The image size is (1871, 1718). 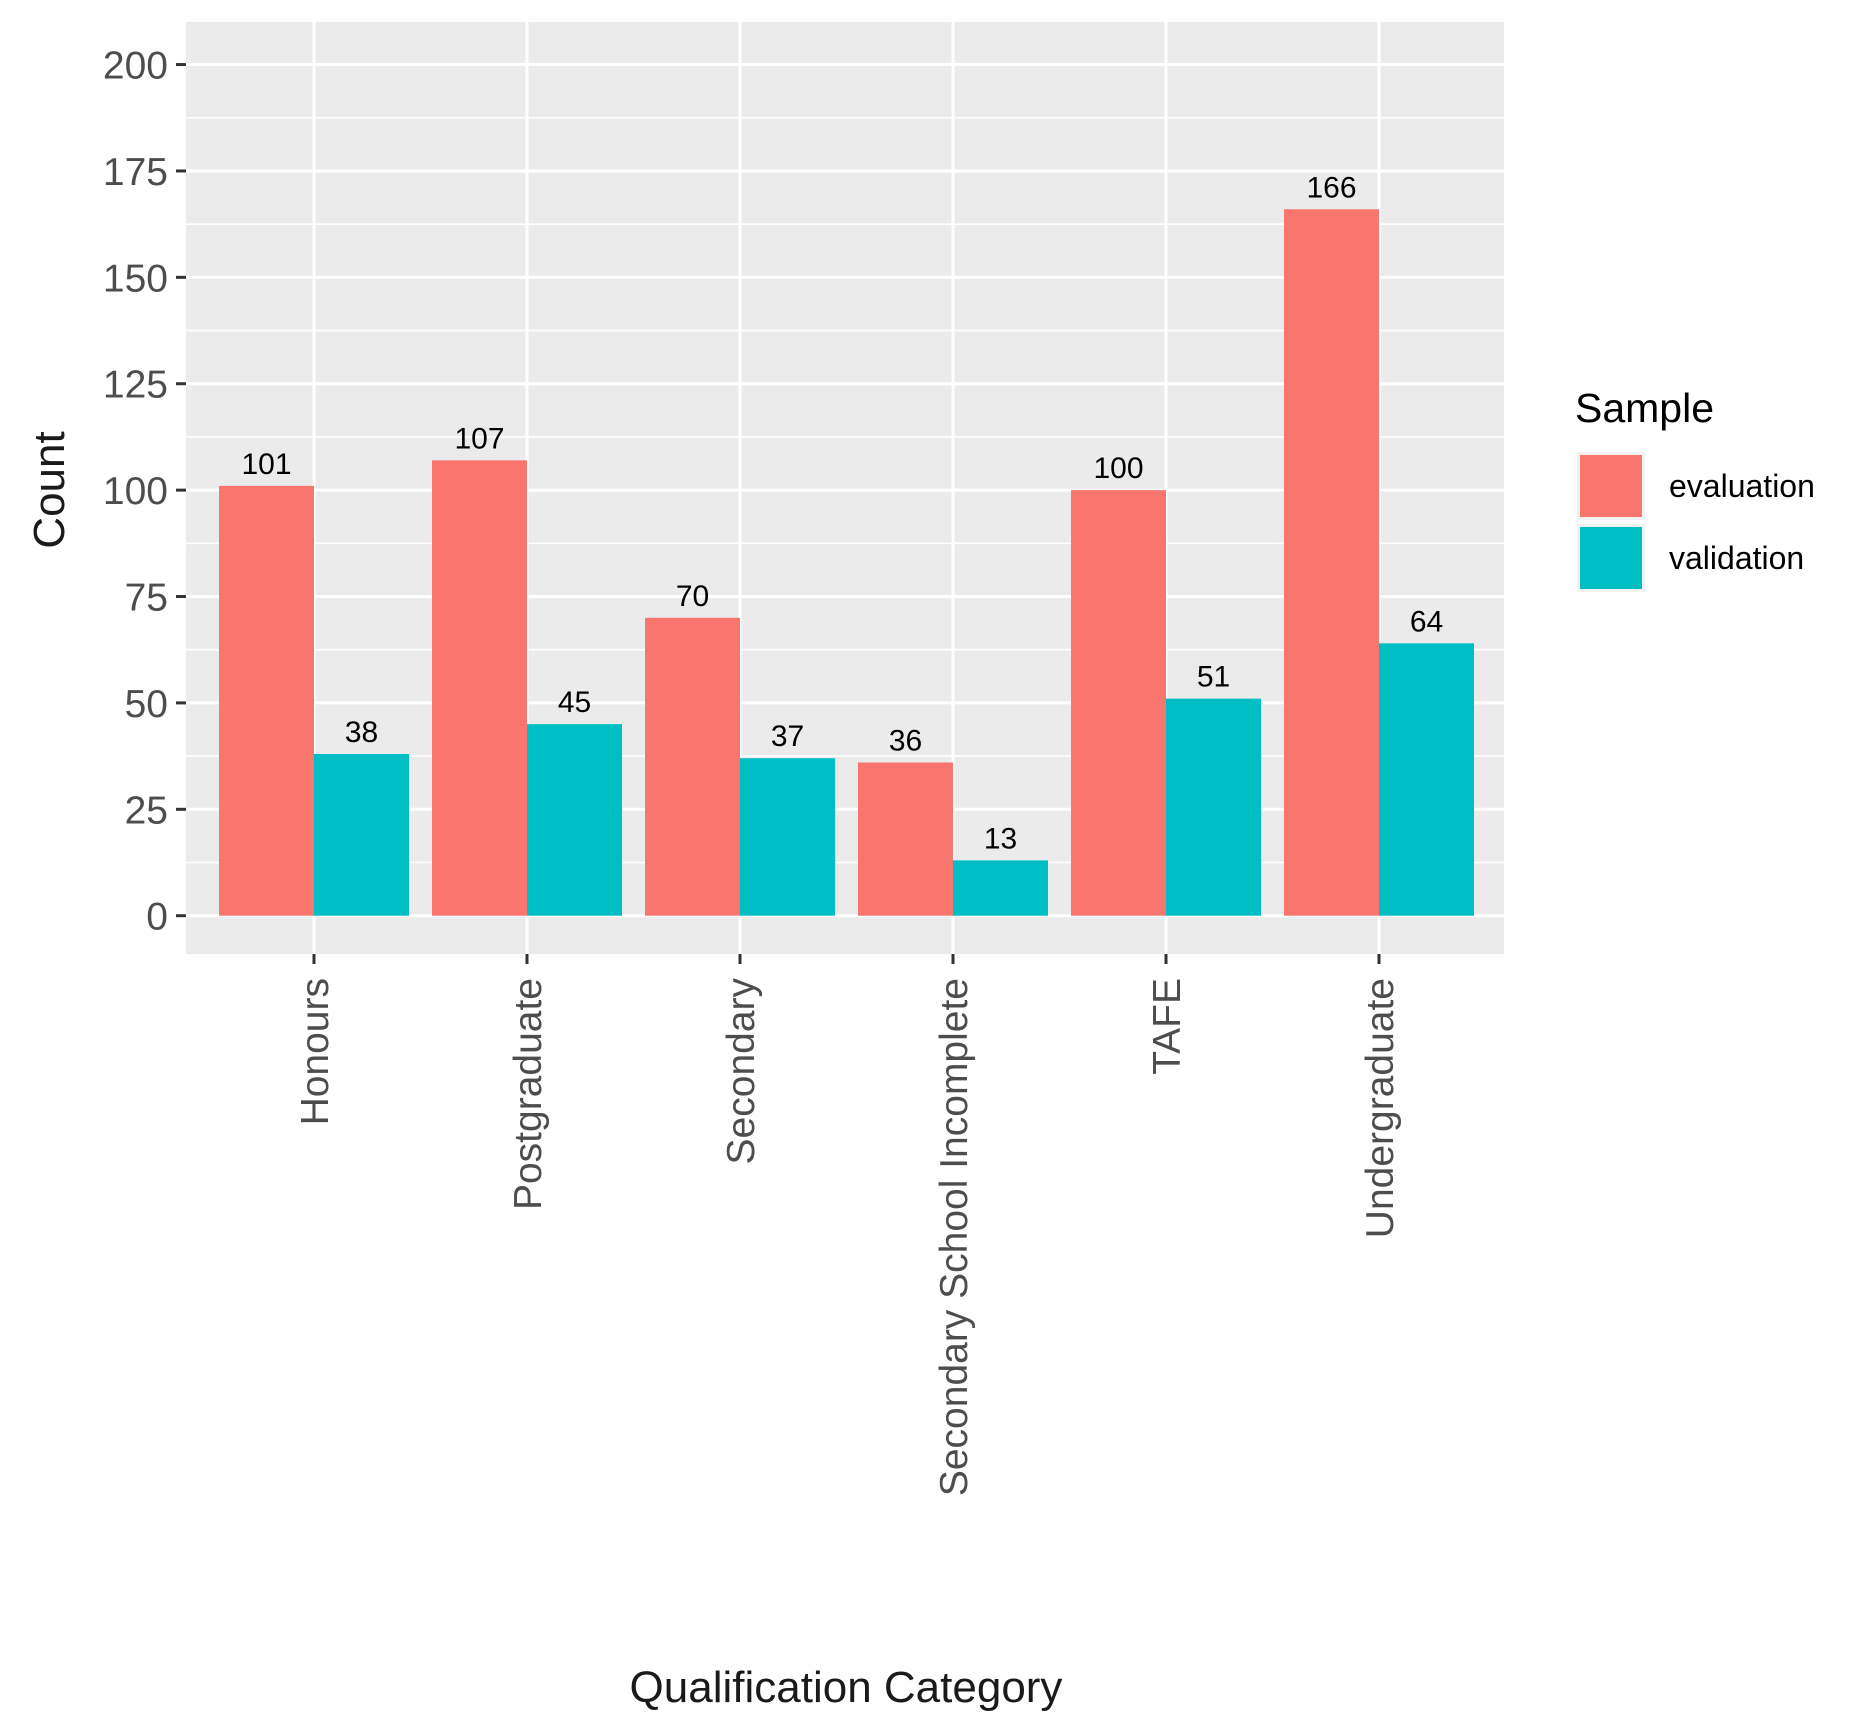 What do you see at coordinates (135, 278) in the screenshot?
I see `y-tick-label: 150` at bounding box center [135, 278].